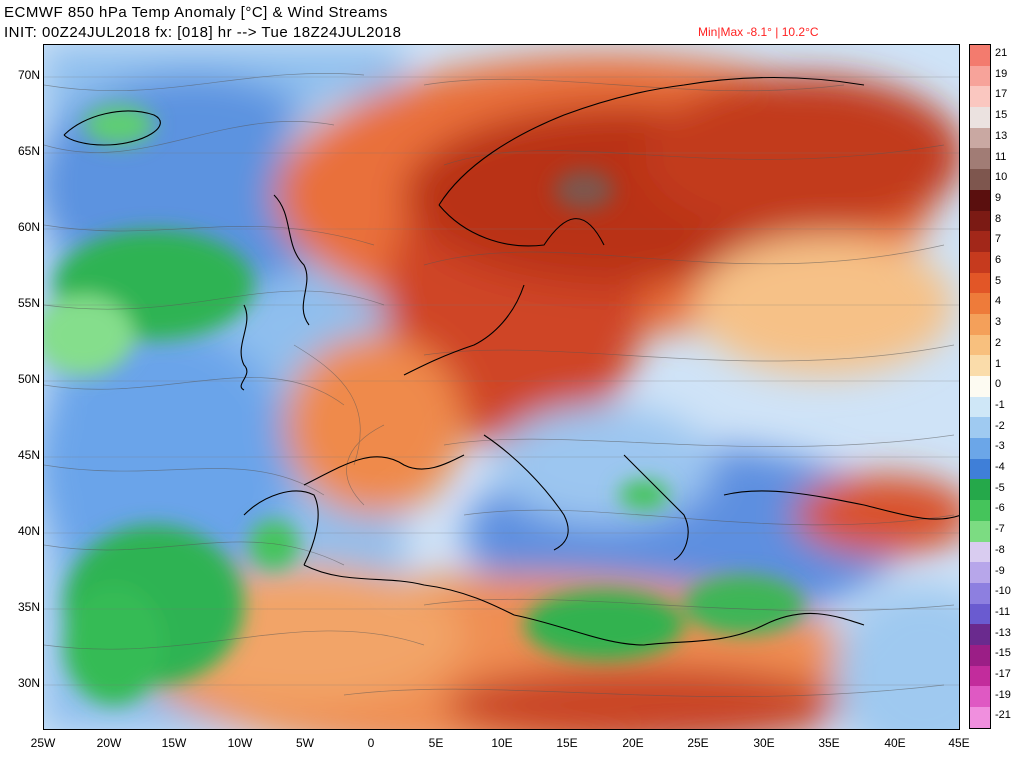 The width and height of the screenshot is (1024, 768). Describe the element at coordinates (502, 743) in the screenshot. I see `lon-label-10e: 10E` at that location.